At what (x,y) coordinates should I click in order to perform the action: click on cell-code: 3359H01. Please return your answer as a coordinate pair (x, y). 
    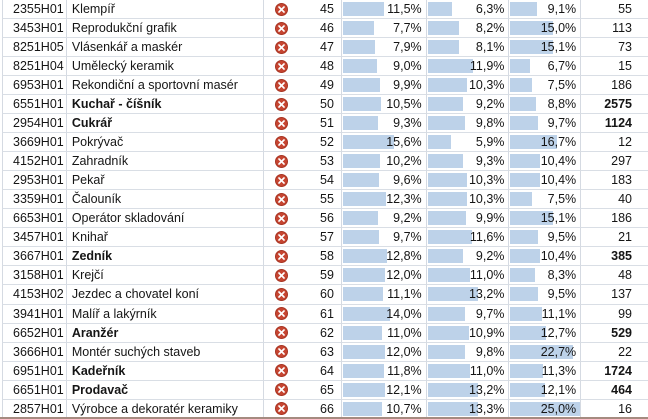
    Looking at the image, I should click on (34, 200).